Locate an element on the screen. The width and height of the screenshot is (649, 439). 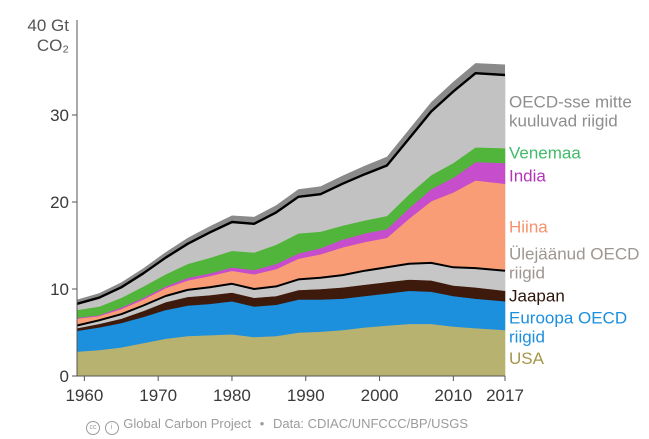
series-label-6: Venemaa is located at coordinates (545, 152).